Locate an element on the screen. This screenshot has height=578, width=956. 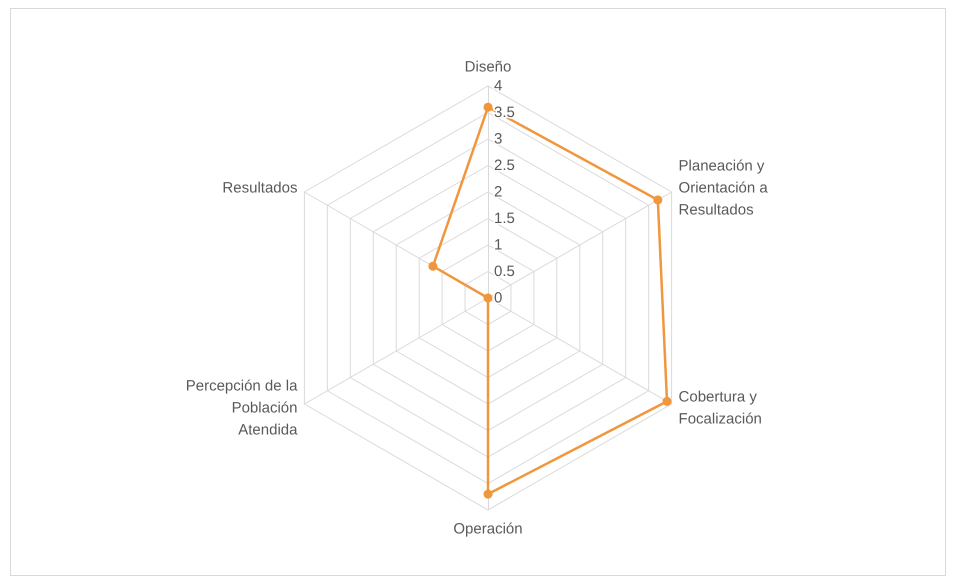
spoke-label: Planeación y Orientación a Resultados is located at coordinates (723, 188).